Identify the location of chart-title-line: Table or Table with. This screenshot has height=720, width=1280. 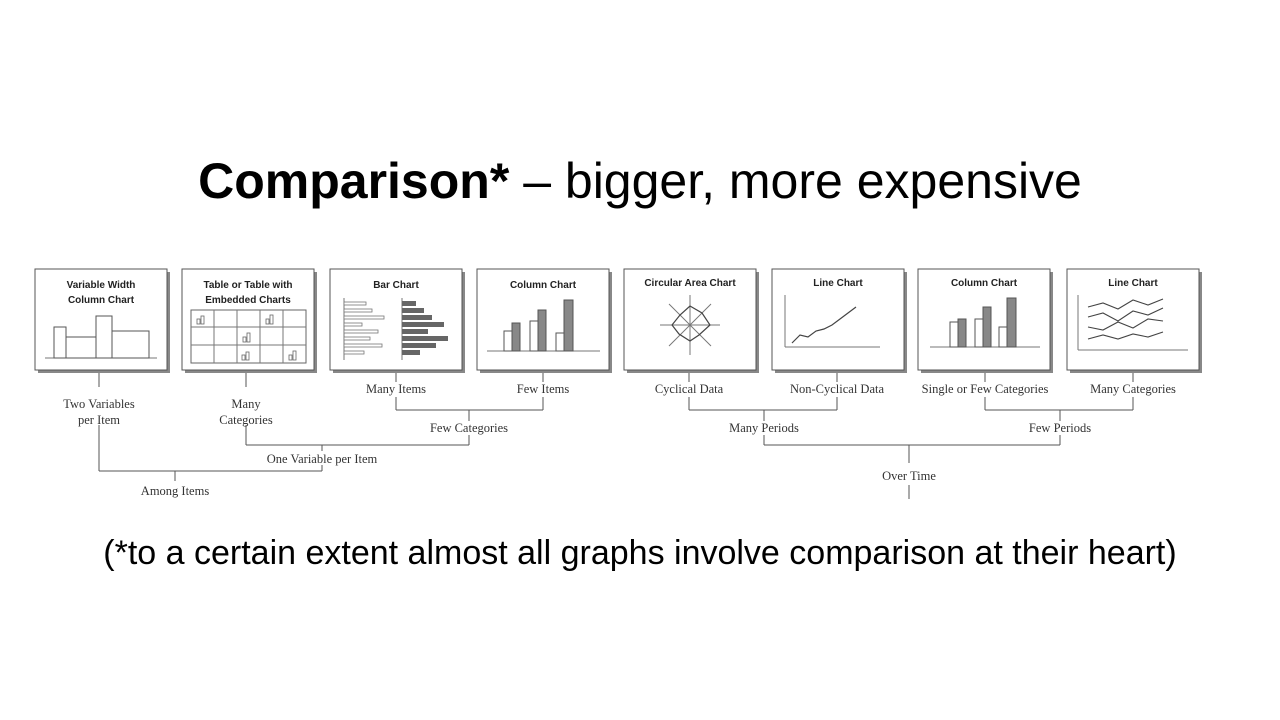
(247, 285).